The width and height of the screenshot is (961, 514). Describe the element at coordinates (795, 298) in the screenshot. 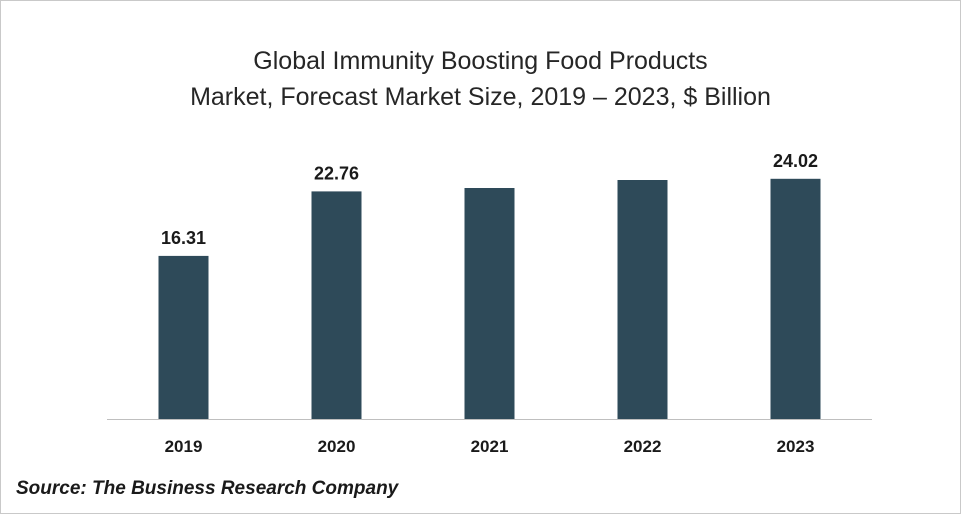

I see `bar-2023` at that location.